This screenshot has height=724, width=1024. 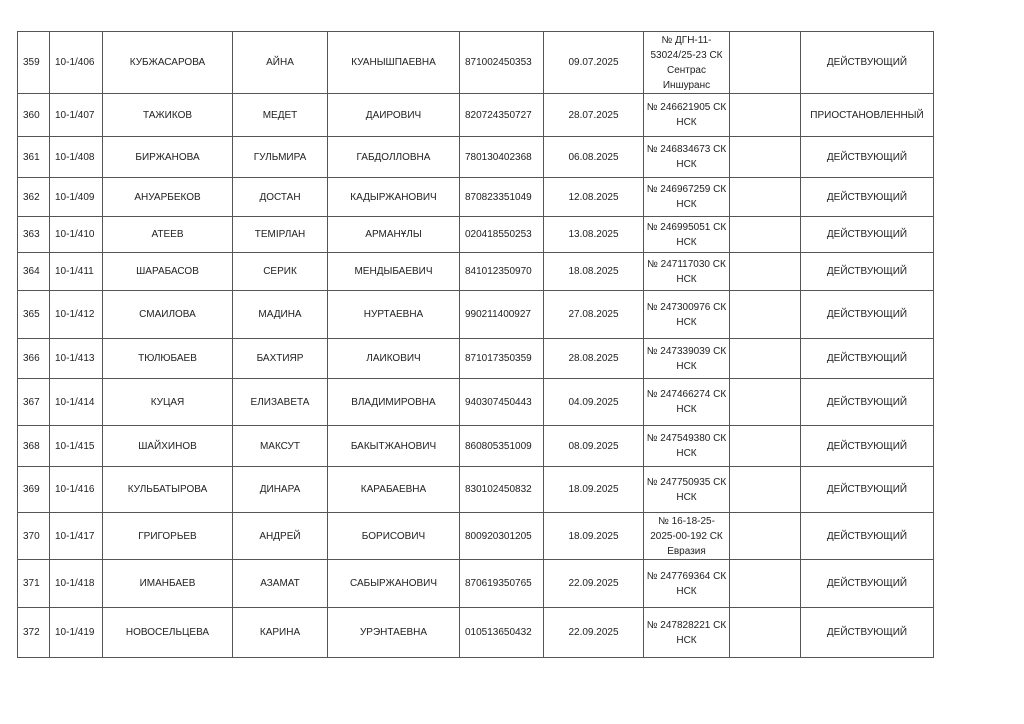 I want to click on cell-num: 360, so click(x=33, y=115).